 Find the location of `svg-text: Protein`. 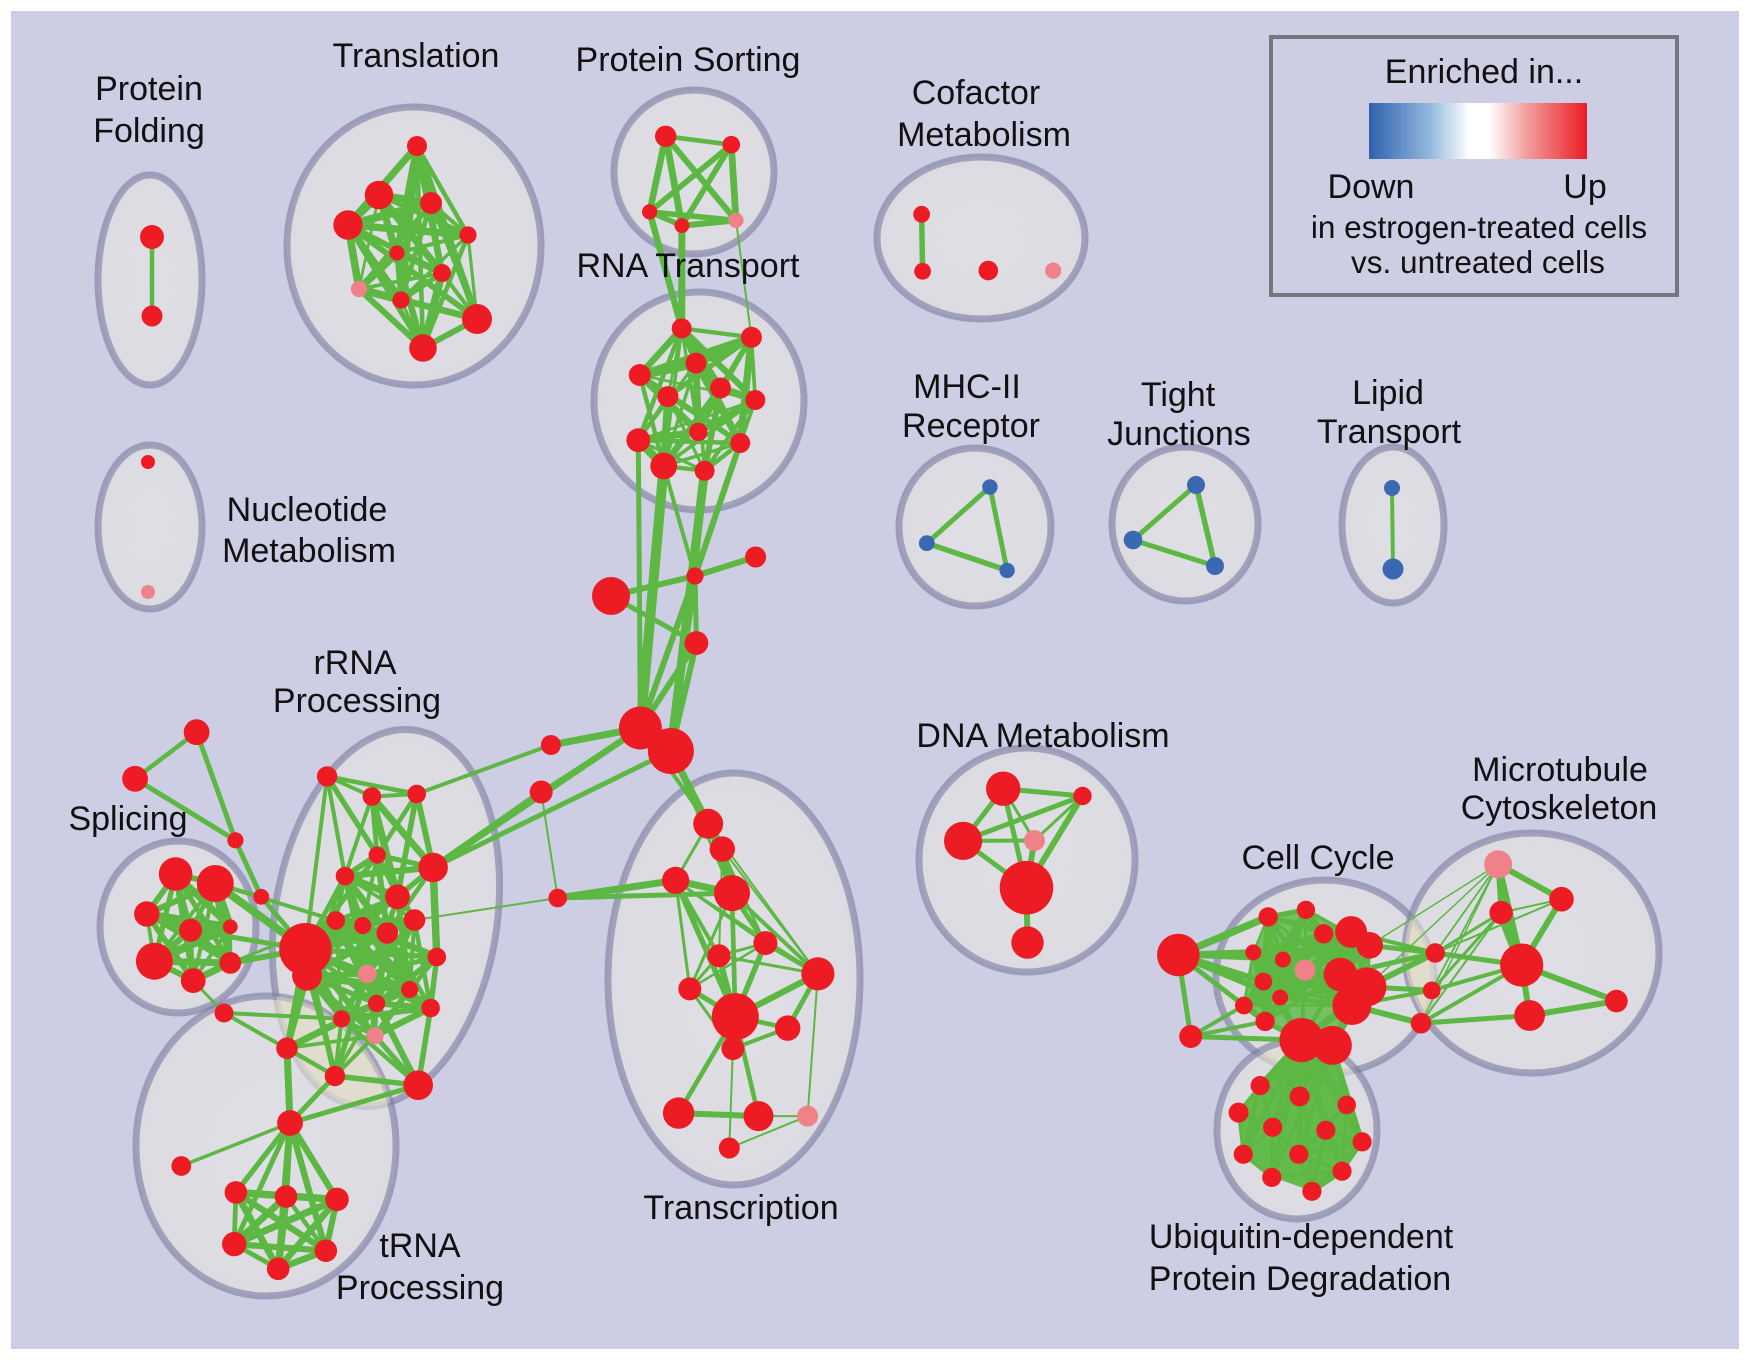

svg-text: Protein is located at coordinates (149, 89).